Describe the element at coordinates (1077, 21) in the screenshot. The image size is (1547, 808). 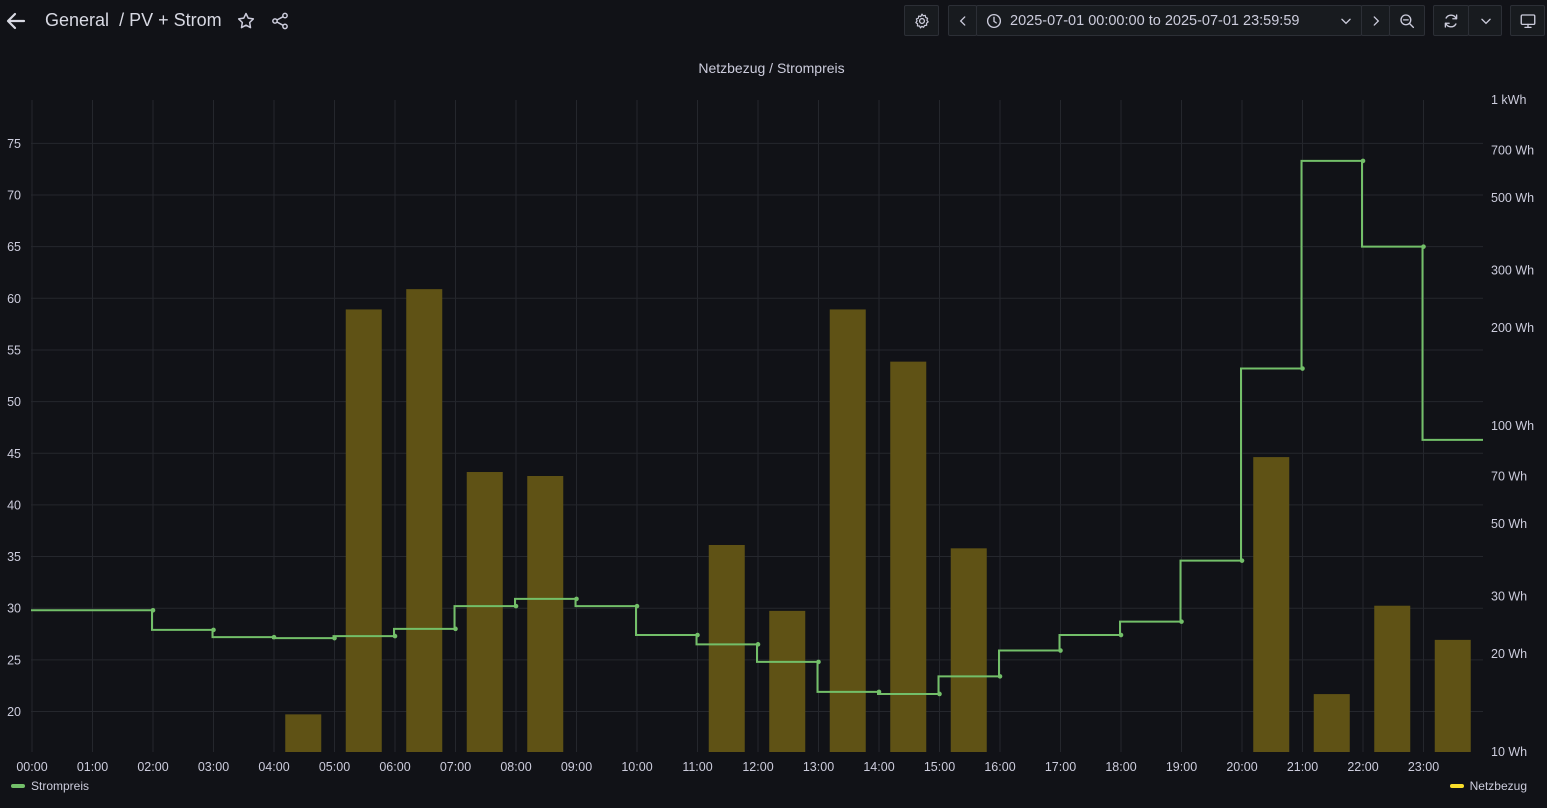
I see `time-range-from: 2025-07-01 00:00:00` at that location.